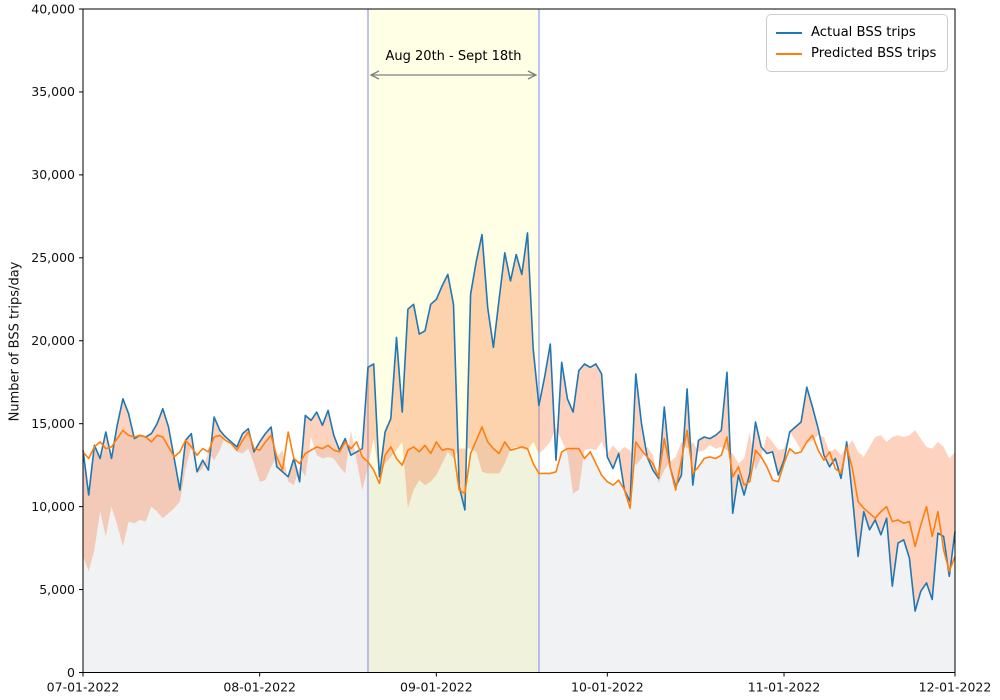 This screenshot has width=1000, height=700. What do you see at coordinates (53, 8) in the screenshot?
I see `y-tick-label: 40,000` at bounding box center [53, 8].